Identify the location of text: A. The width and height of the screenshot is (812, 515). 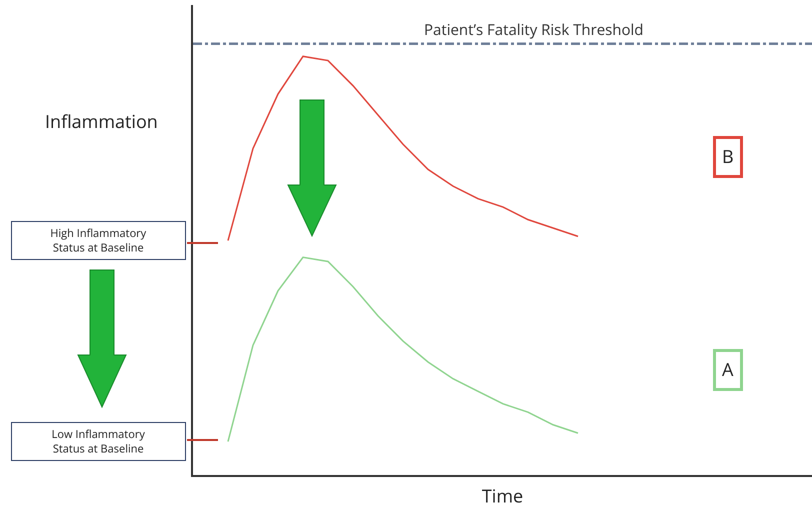
(728, 370).